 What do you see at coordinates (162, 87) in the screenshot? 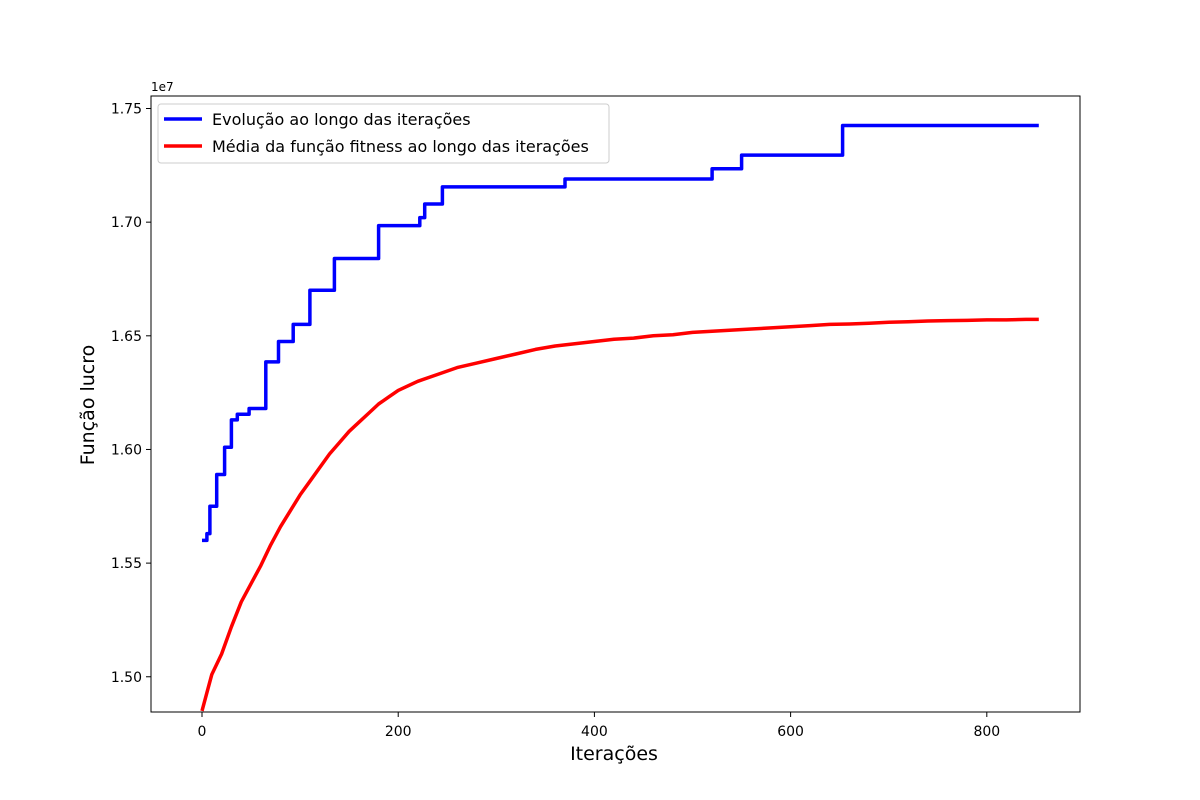
I see `y-offset-label: 1e7` at bounding box center [162, 87].